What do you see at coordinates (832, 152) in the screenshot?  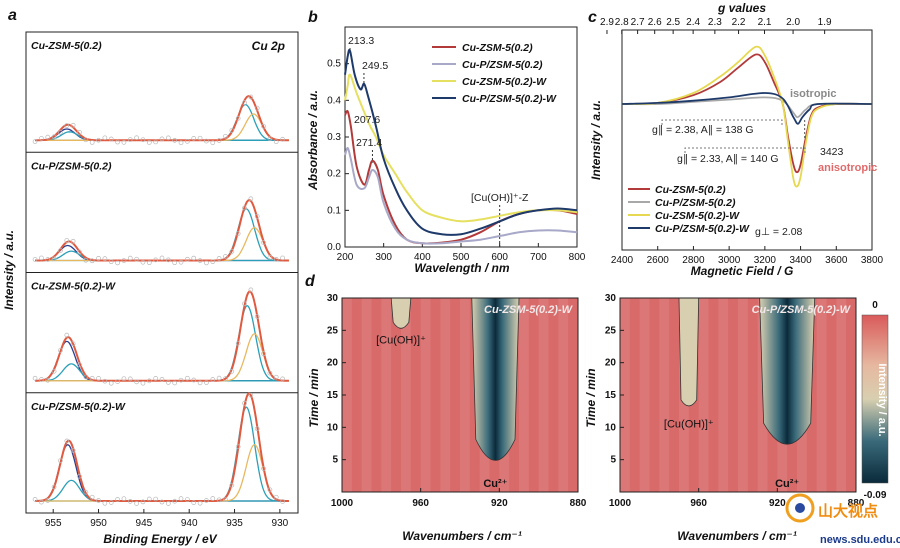 I see `panel-c-annotation-1: 3423` at bounding box center [832, 152].